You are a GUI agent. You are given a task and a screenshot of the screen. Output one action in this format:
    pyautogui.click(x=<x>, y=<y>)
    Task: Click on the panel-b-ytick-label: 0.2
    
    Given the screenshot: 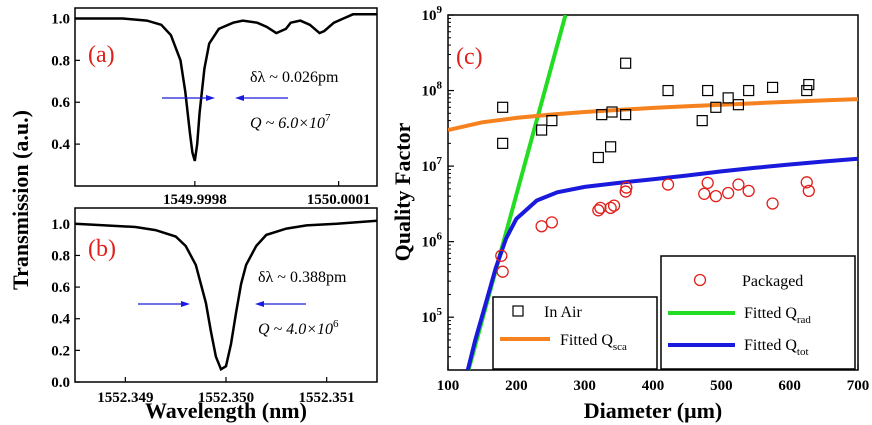 What is the action you would take?
    pyautogui.click(x=60, y=351)
    